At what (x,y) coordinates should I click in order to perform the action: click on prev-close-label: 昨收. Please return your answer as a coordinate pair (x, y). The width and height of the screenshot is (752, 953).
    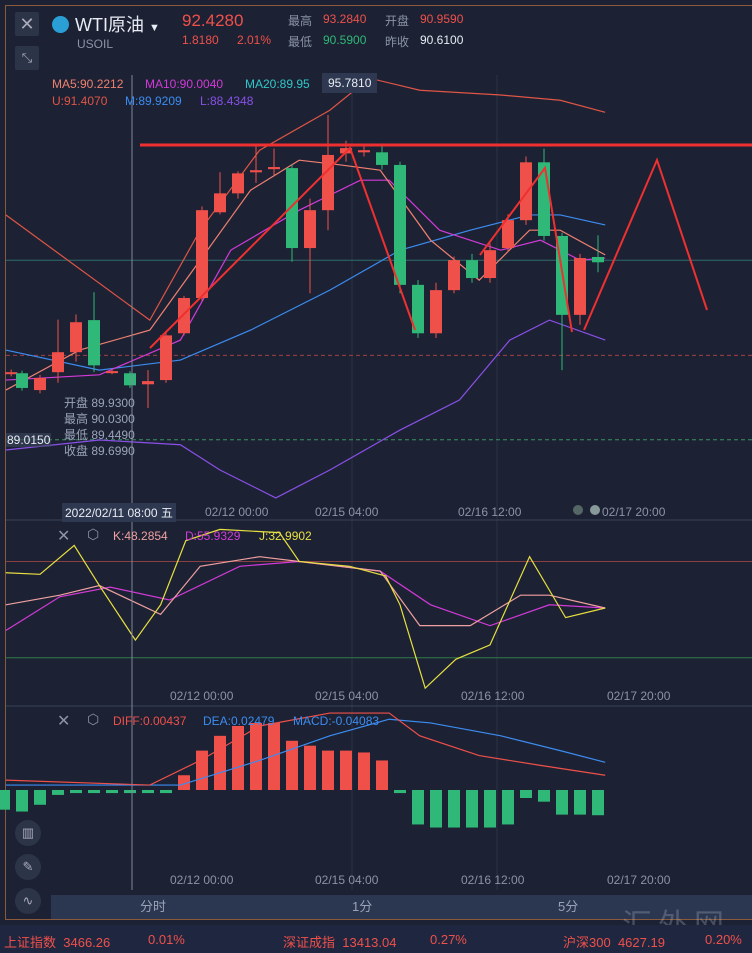
    Looking at the image, I should click on (397, 42).